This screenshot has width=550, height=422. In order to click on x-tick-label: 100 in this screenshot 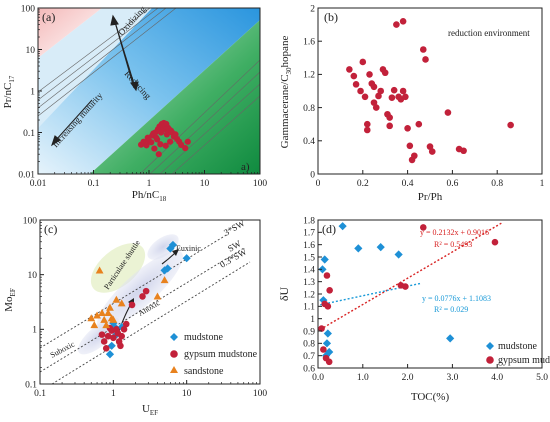, I will do `click(260, 394)`.